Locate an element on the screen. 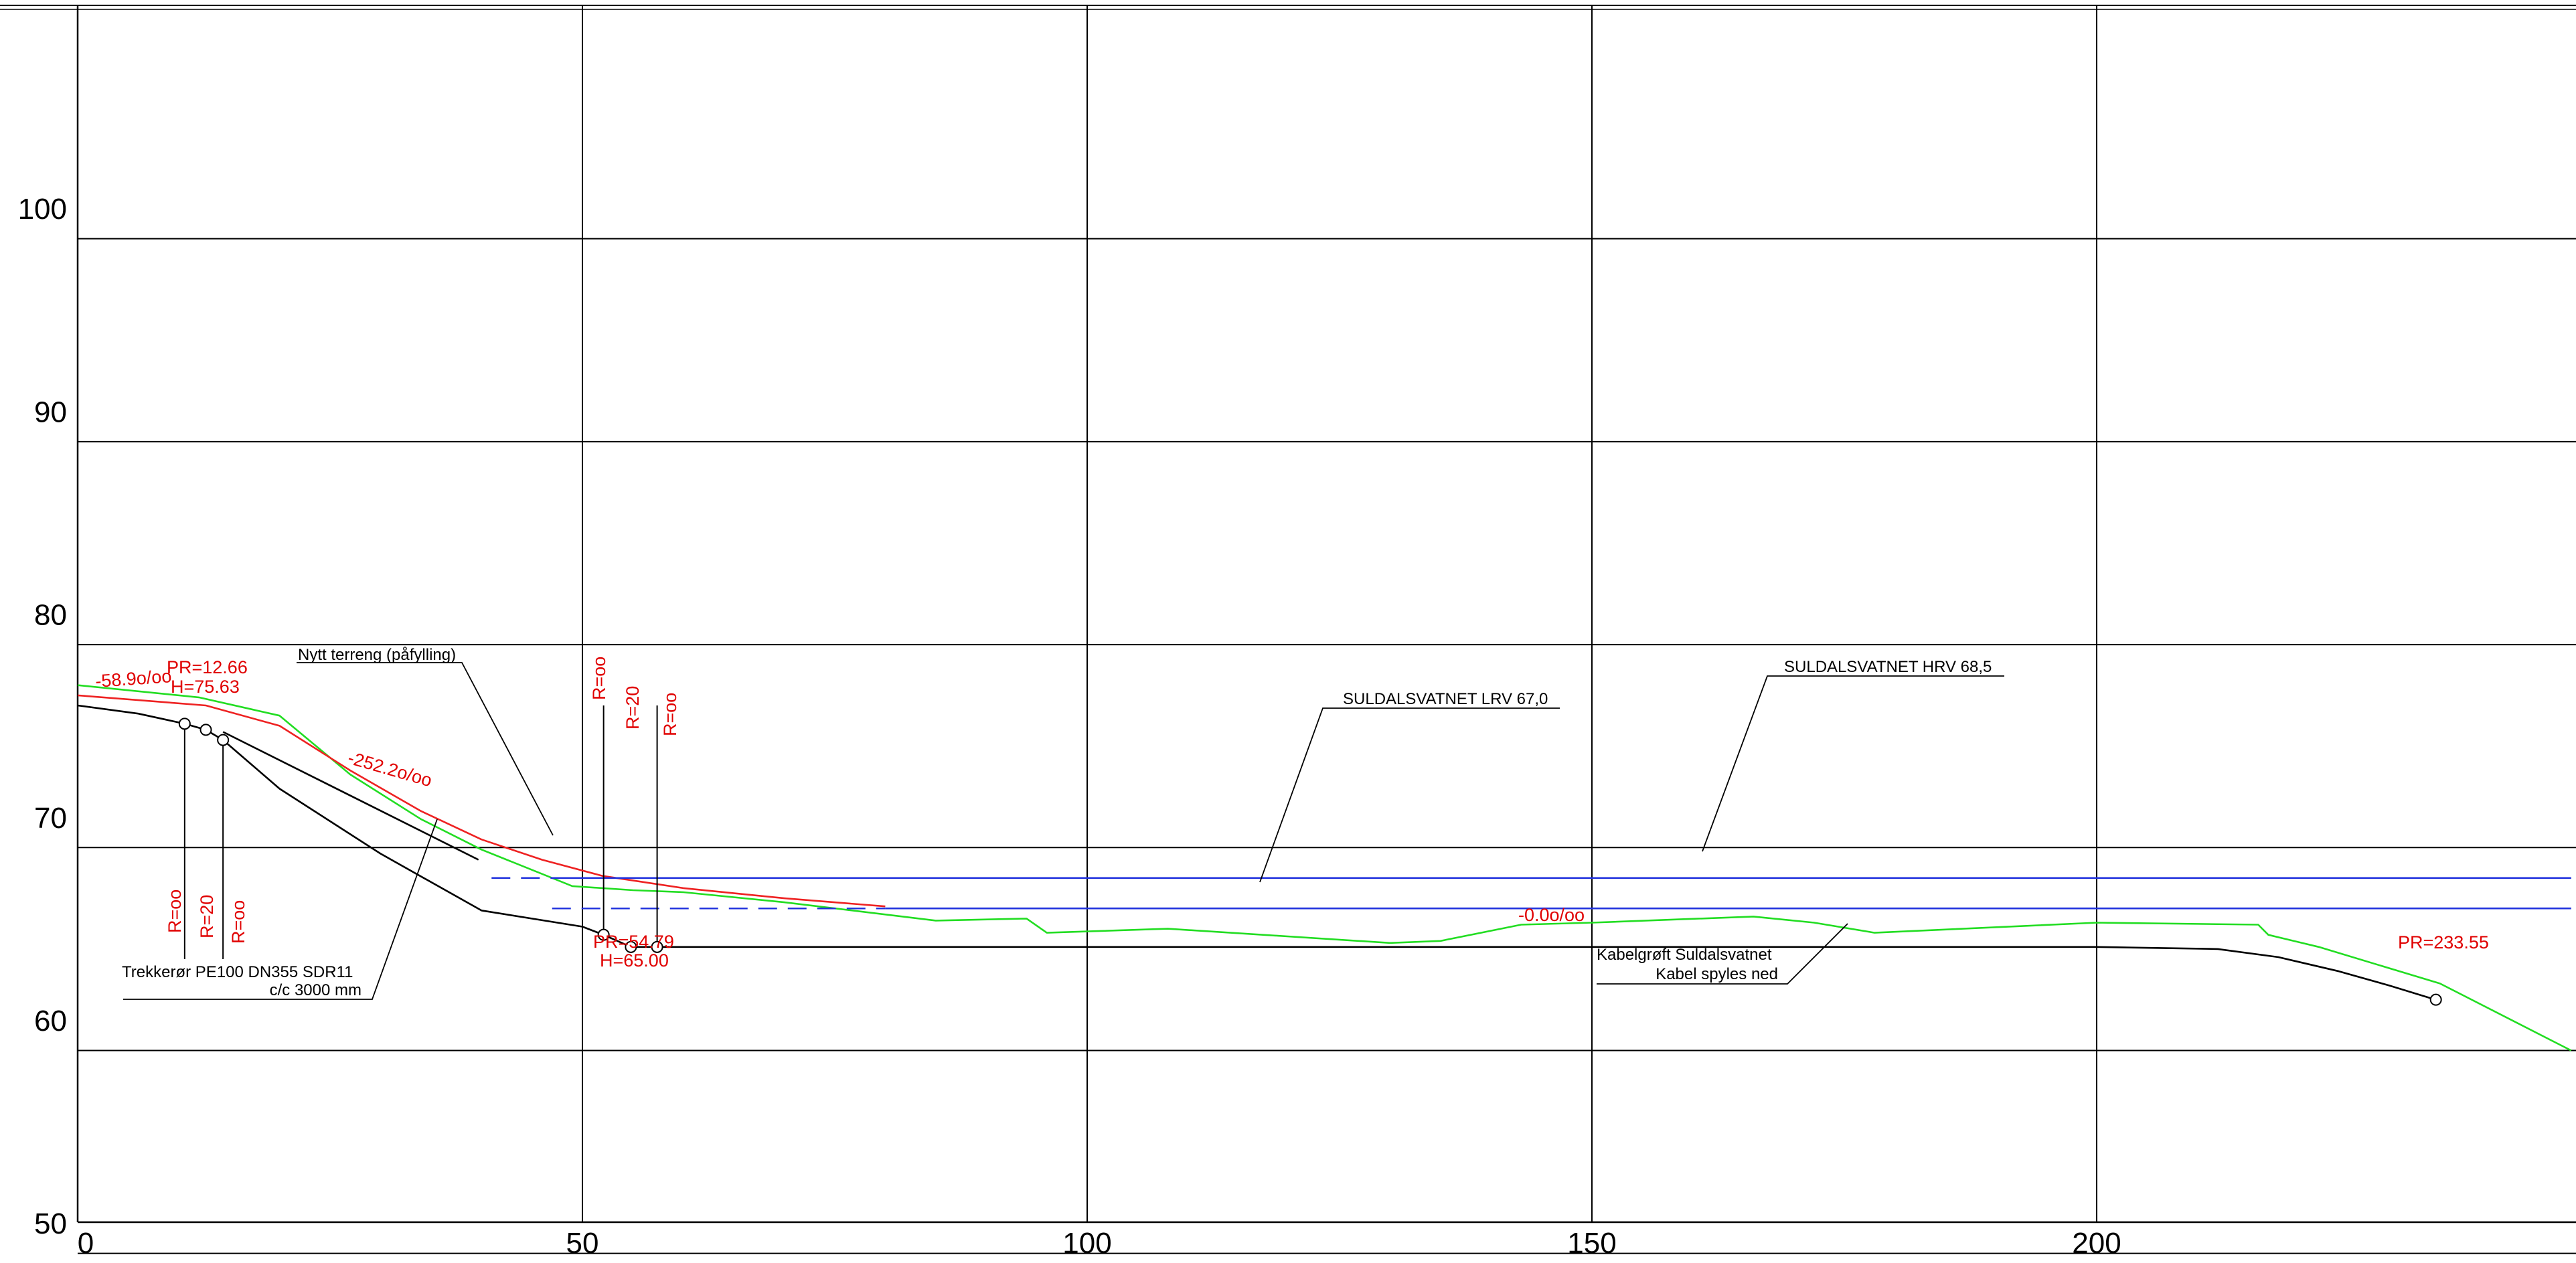  lrv-label: SULDALSVATNET LRV 67,0 is located at coordinates (1446, 699).